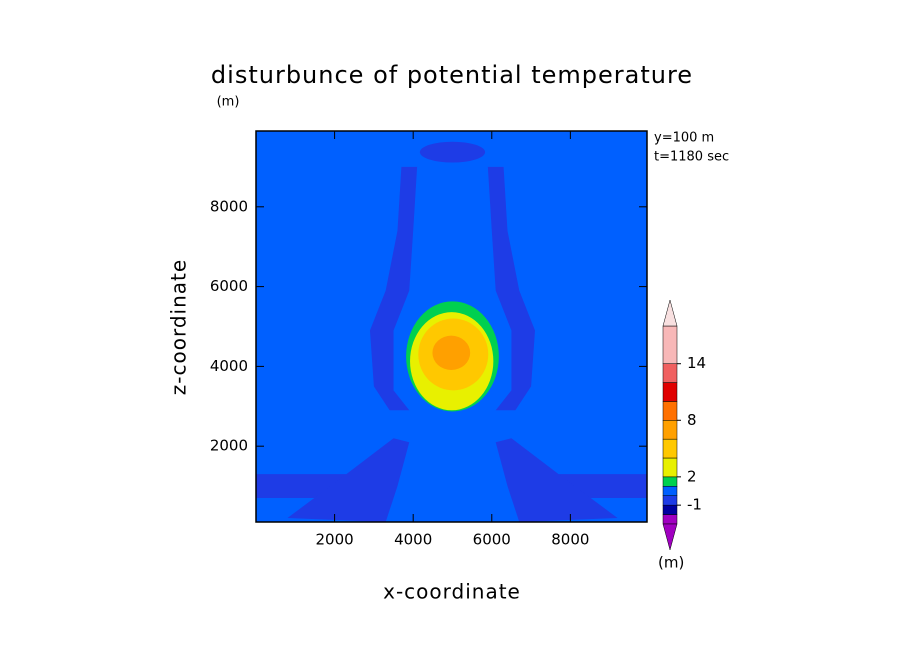 This screenshot has height=654, width=904. I want to click on colorbar-tick-label: 8, so click(692, 420).